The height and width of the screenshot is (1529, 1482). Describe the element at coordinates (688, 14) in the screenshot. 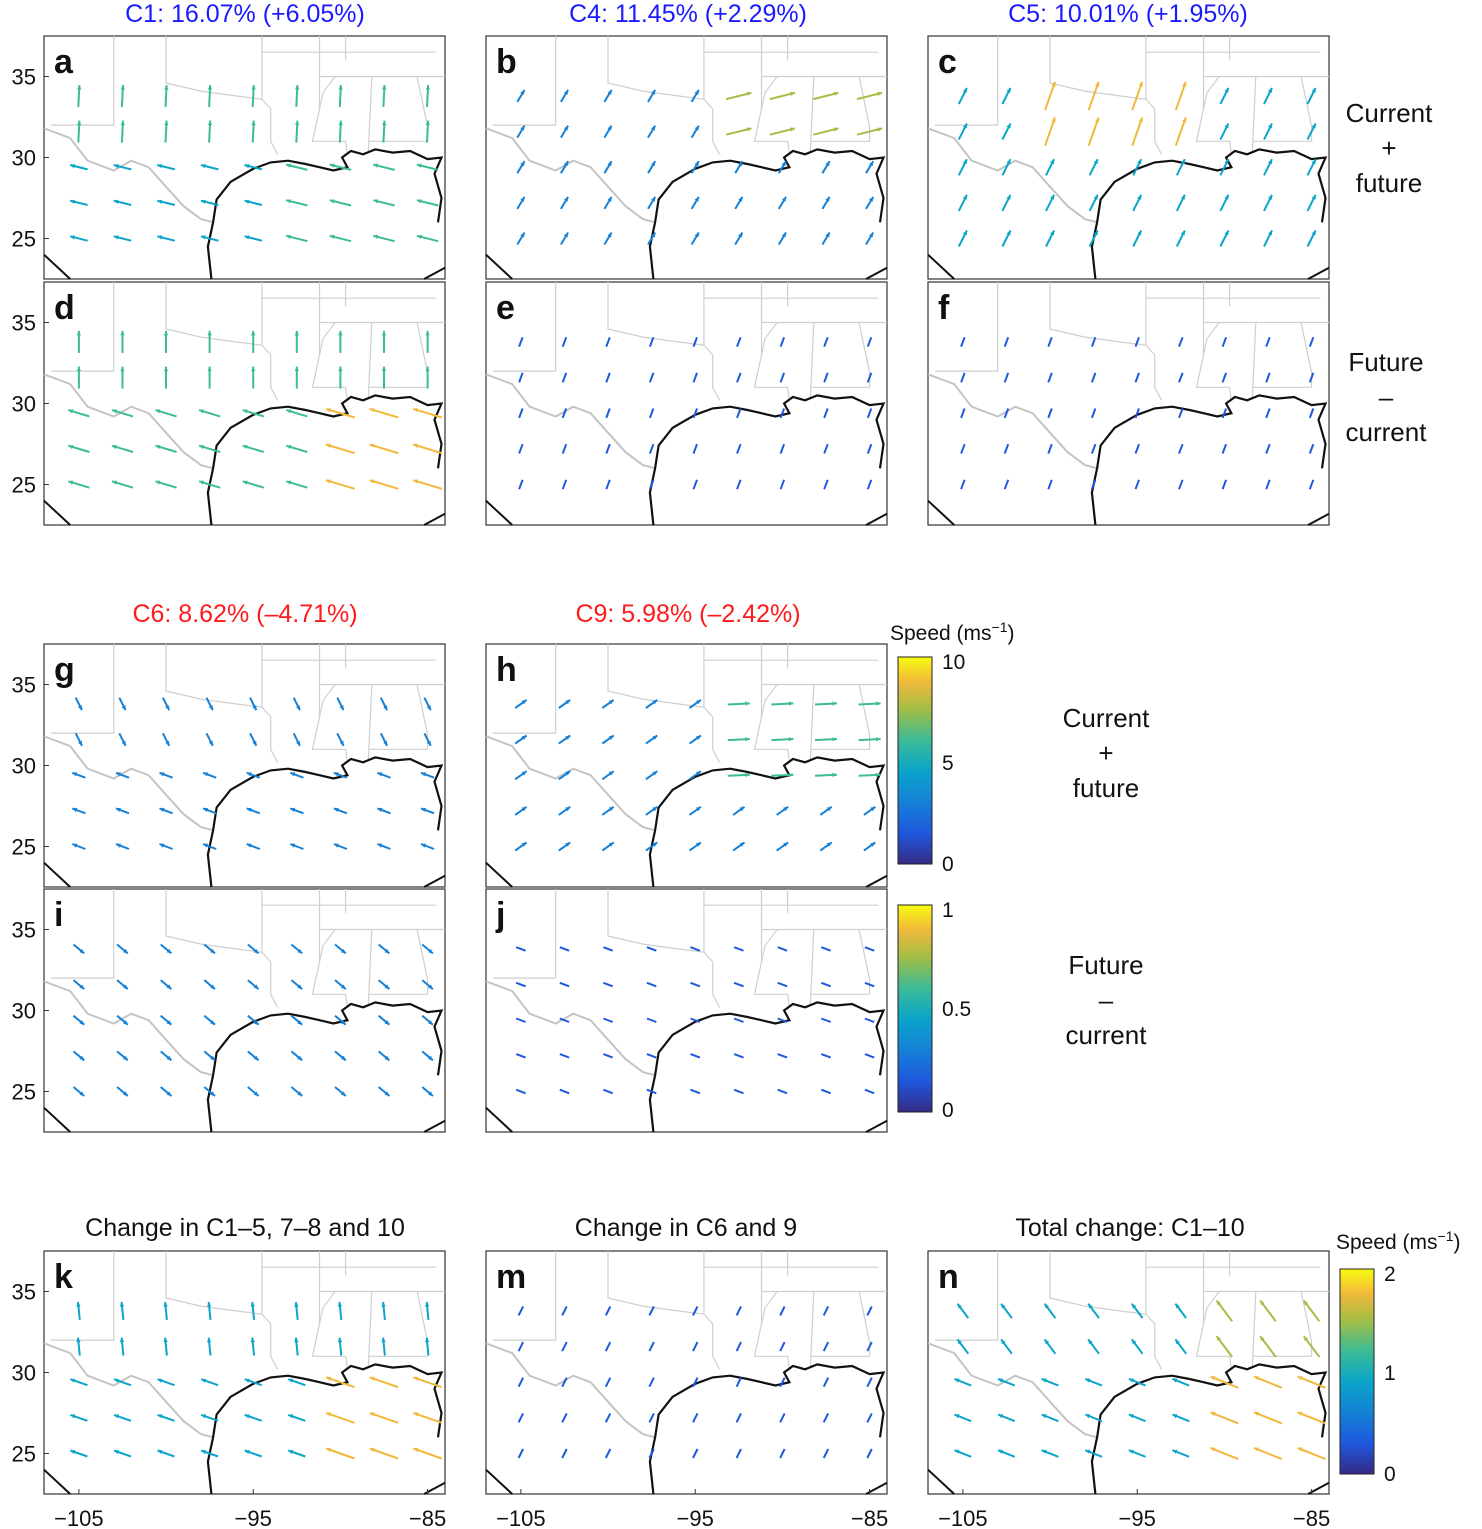

I see `title-c4: C4: 11.45% (+2.29%)` at that location.